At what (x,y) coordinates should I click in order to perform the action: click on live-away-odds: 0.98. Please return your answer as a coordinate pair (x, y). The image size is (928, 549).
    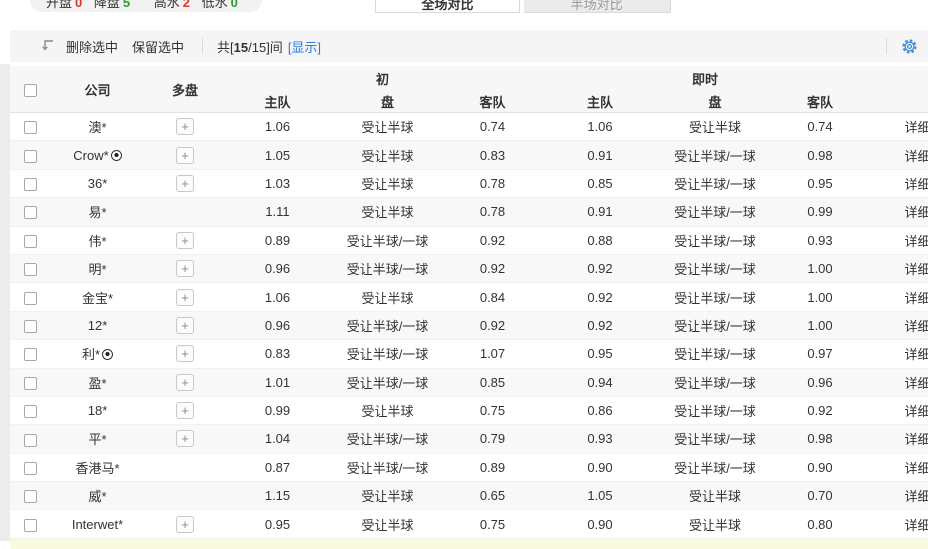
    Looking at the image, I should click on (820, 155).